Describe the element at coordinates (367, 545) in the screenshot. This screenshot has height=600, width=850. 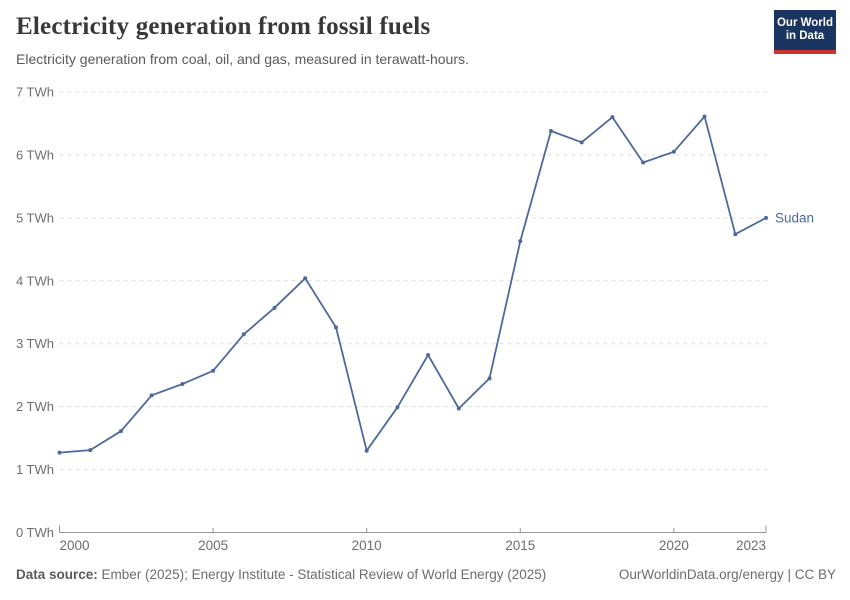
I see `x-tick-label: 2010` at that location.